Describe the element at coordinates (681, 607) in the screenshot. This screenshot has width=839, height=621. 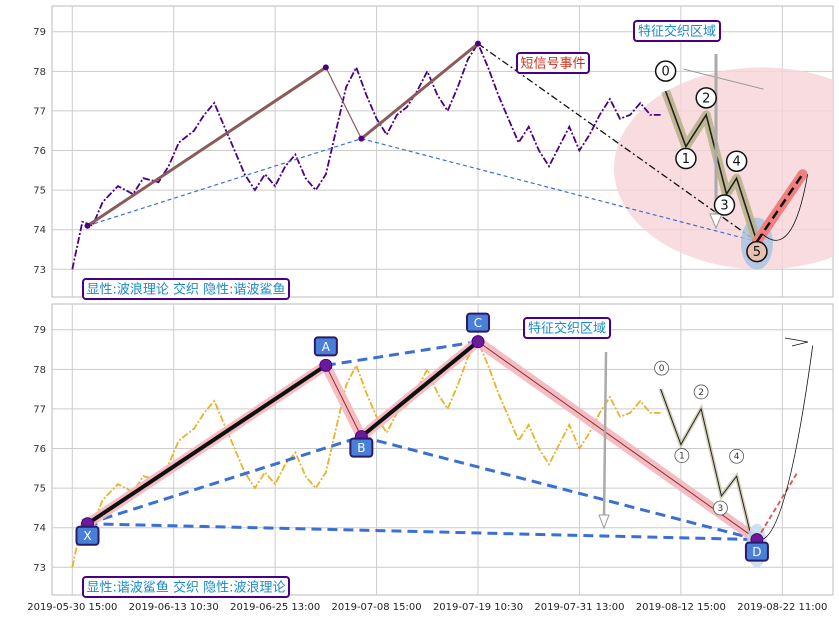
I see `x-tick-label: 2019-08-12 15:00` at that location.